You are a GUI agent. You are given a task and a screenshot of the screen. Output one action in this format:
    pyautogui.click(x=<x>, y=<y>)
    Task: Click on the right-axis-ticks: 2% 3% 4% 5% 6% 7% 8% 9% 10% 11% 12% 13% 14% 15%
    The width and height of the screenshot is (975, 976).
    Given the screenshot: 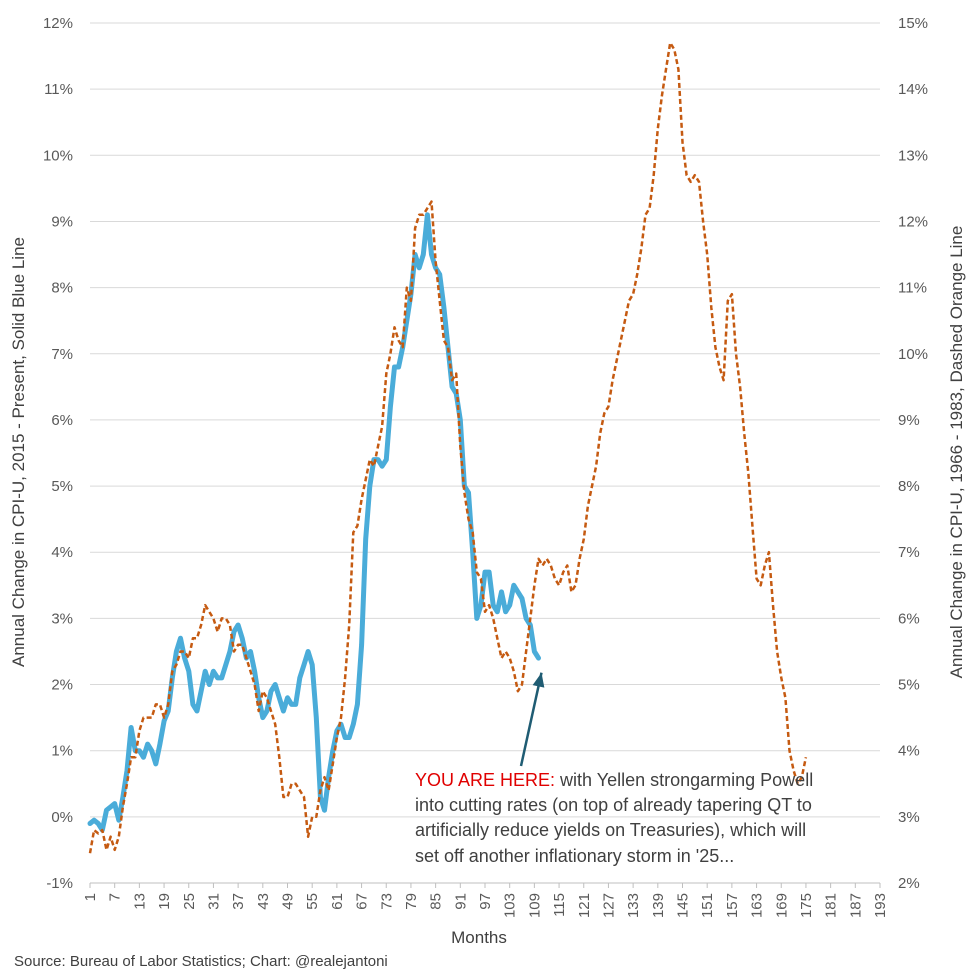 What is the action you would take?
    pyautogui.click(x=913, y=453)
    